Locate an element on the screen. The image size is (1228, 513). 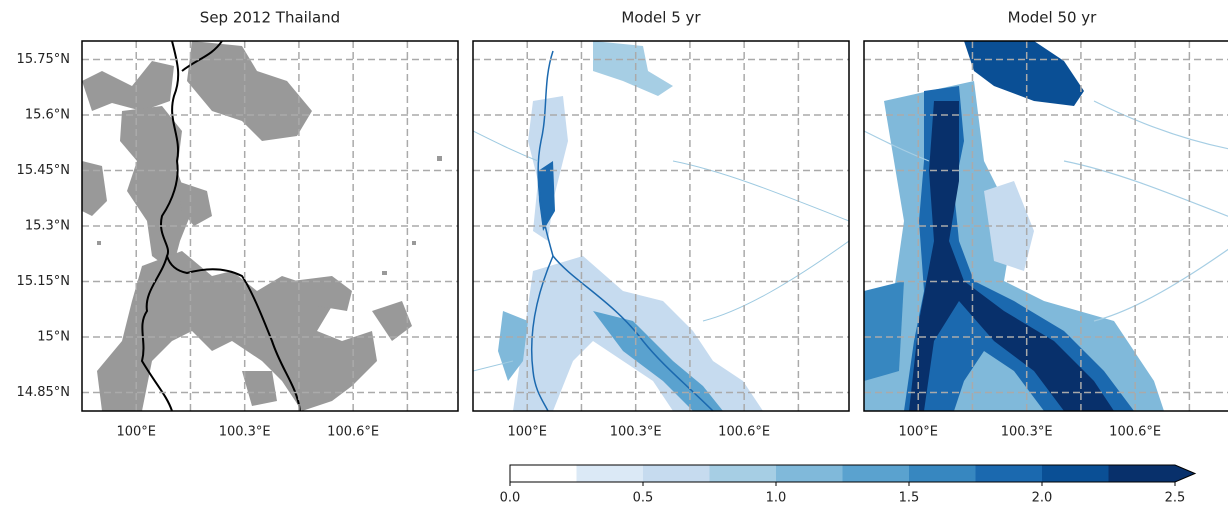
colorbar-extension is located at coordinates (1185, 473).